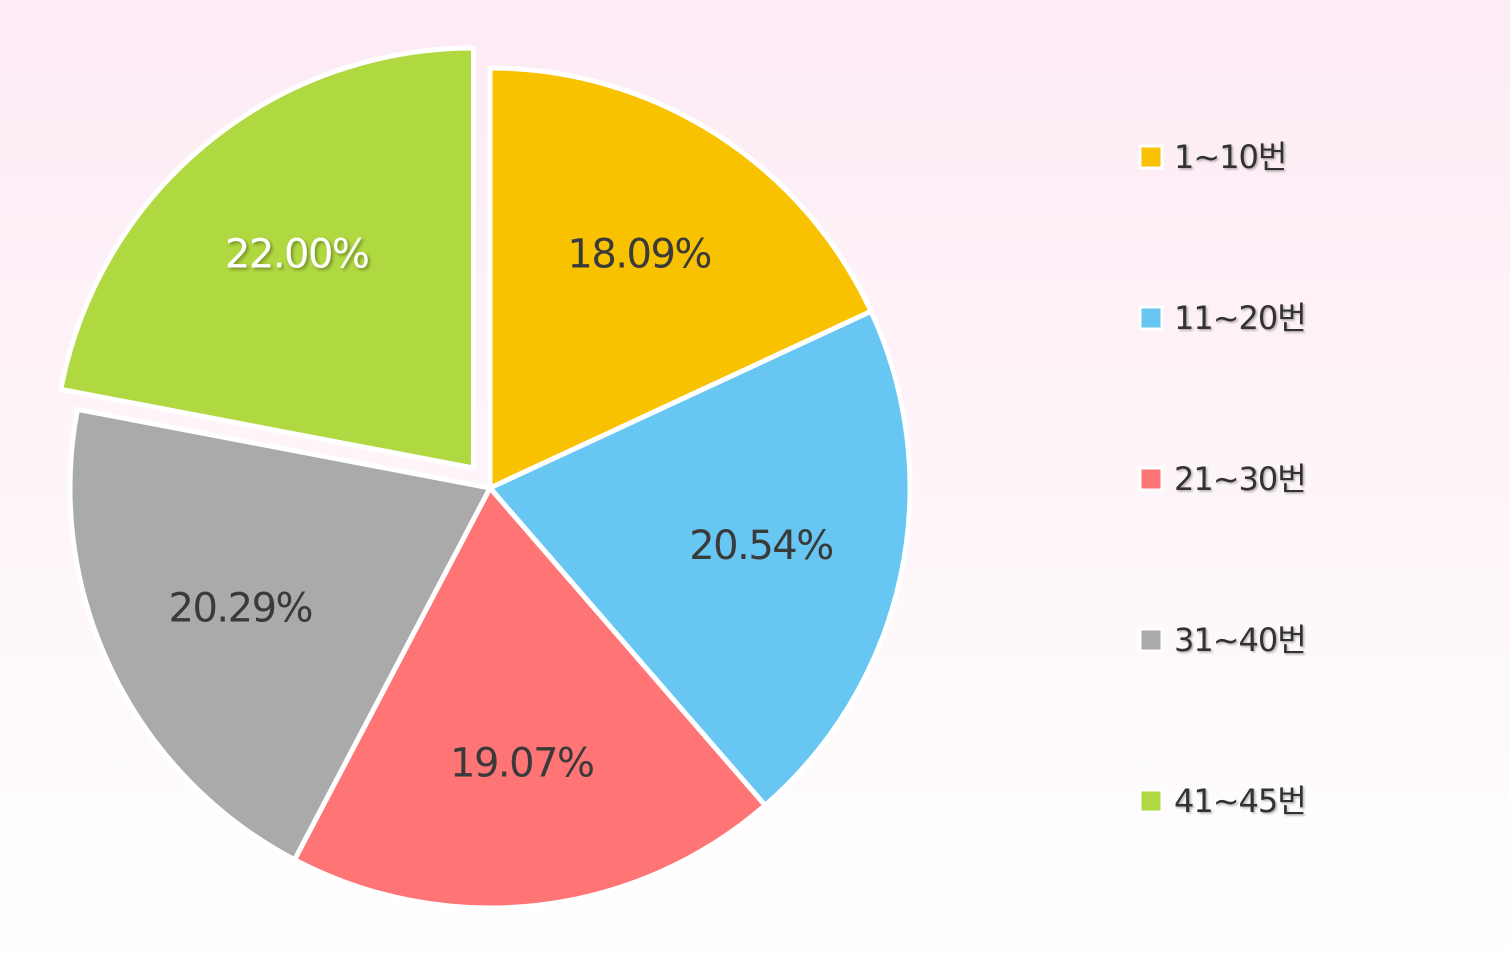 The height and width of the screenshot is (968, 1510). What do you see at coordinates (1240, 479) in the screenshot?
I see `legend-label-3: 21~30번` at bounding box center [1240, 479].